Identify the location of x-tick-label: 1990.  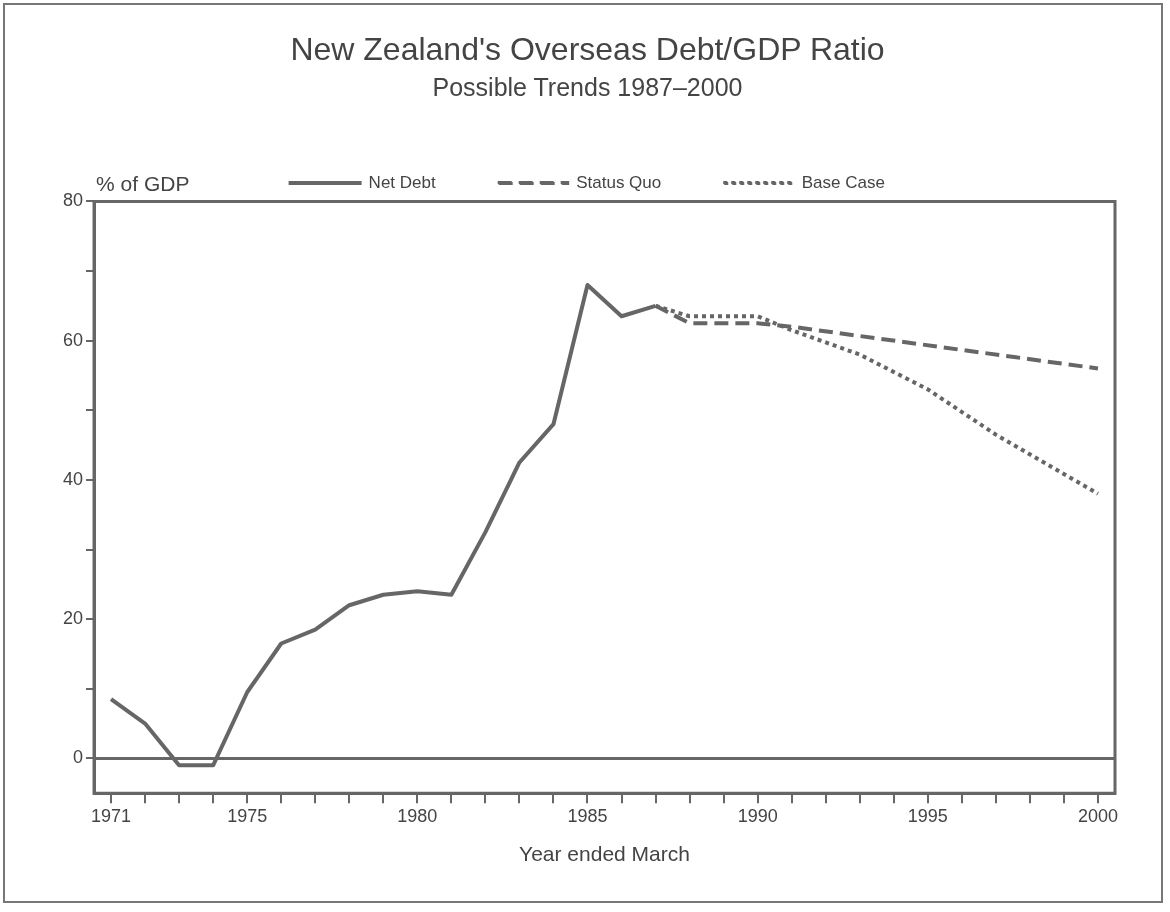
(757, 815).